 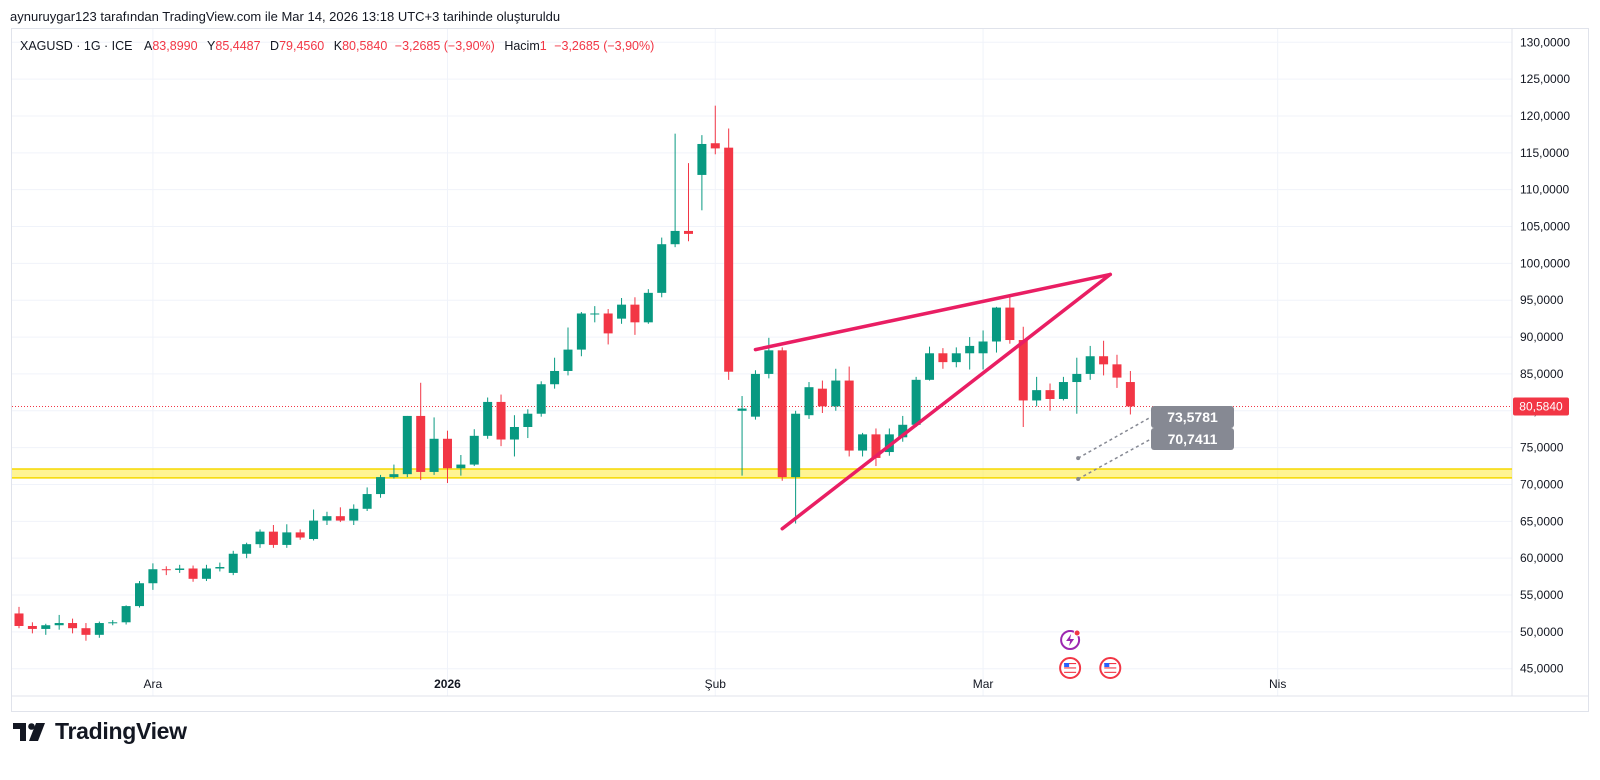 What do you see at coordinates (1277, 684) in the screenshot?
I see `time-tick-label: Nis` at bounding box center [1277, 684].